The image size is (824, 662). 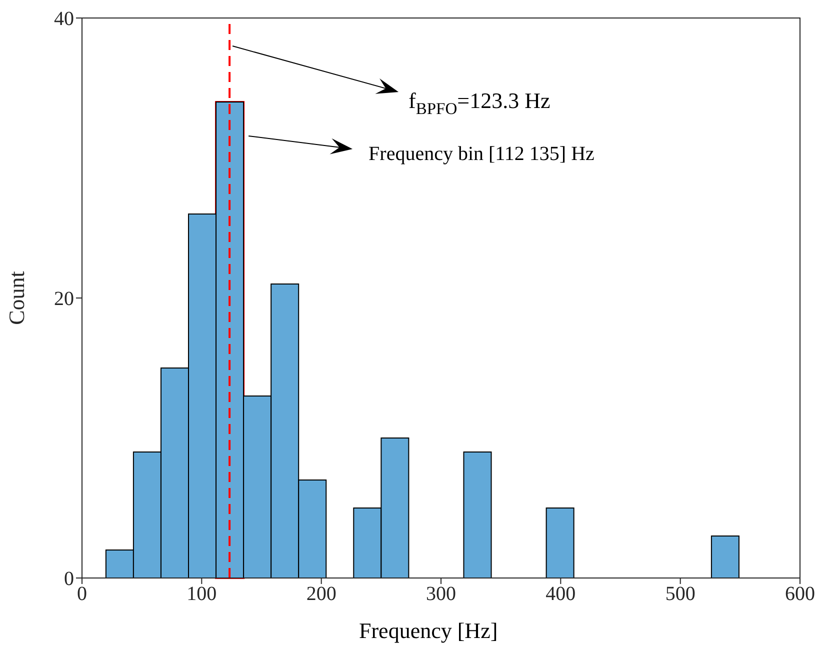 What do you see at coordinates (321, 594) in the screenshot?
I see `x-tick-label: 200` at bounding box center [321, 594].